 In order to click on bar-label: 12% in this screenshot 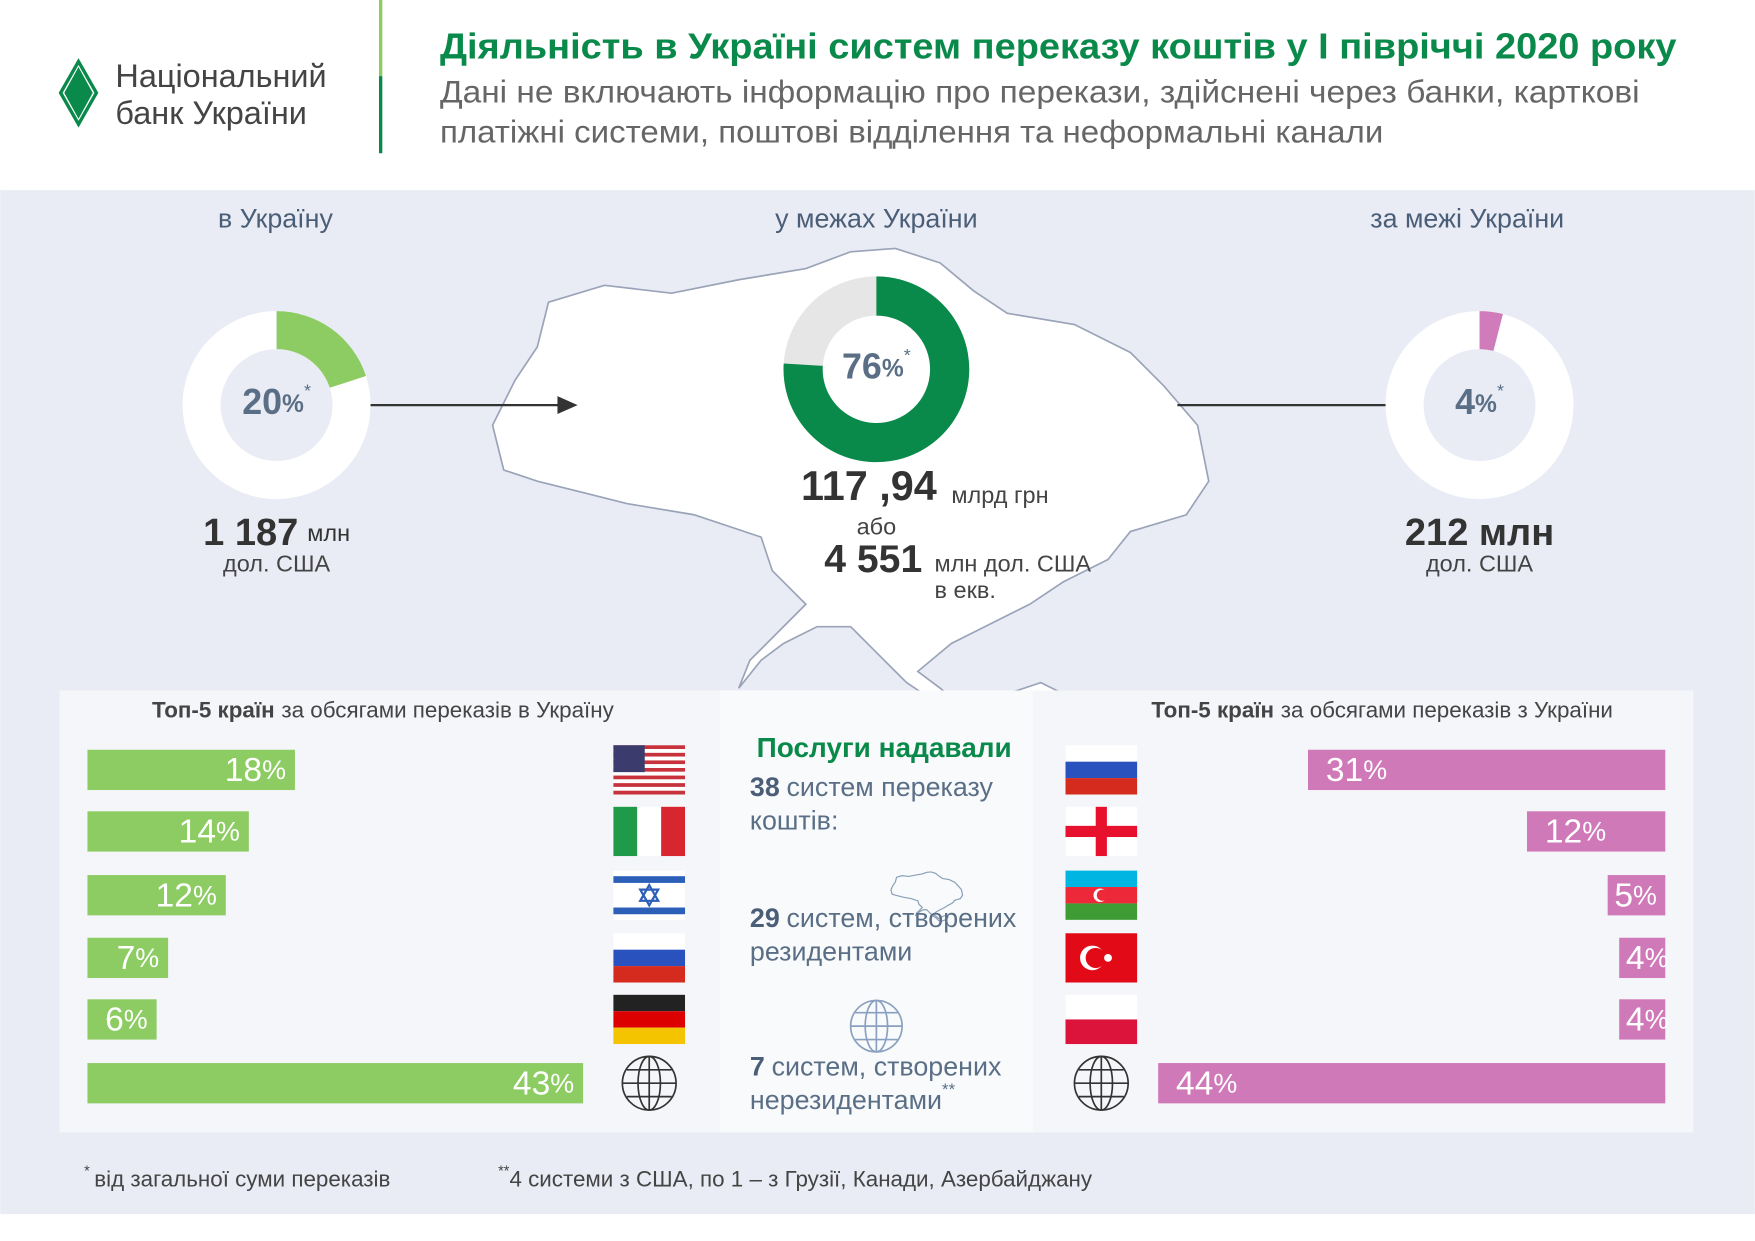, I will do `click(1575, 832)`.